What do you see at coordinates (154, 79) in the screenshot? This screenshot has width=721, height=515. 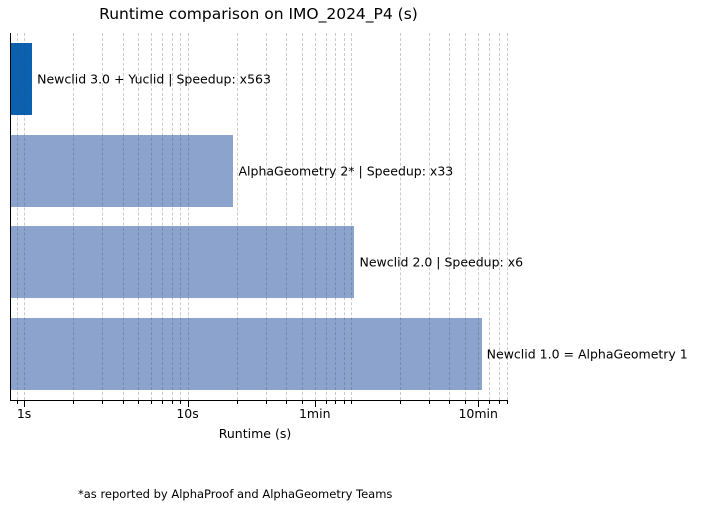 I see `bar-label-0: Newclid 3.0 + Yuclid | Speedup: x563` at bounding box center [154, 79].